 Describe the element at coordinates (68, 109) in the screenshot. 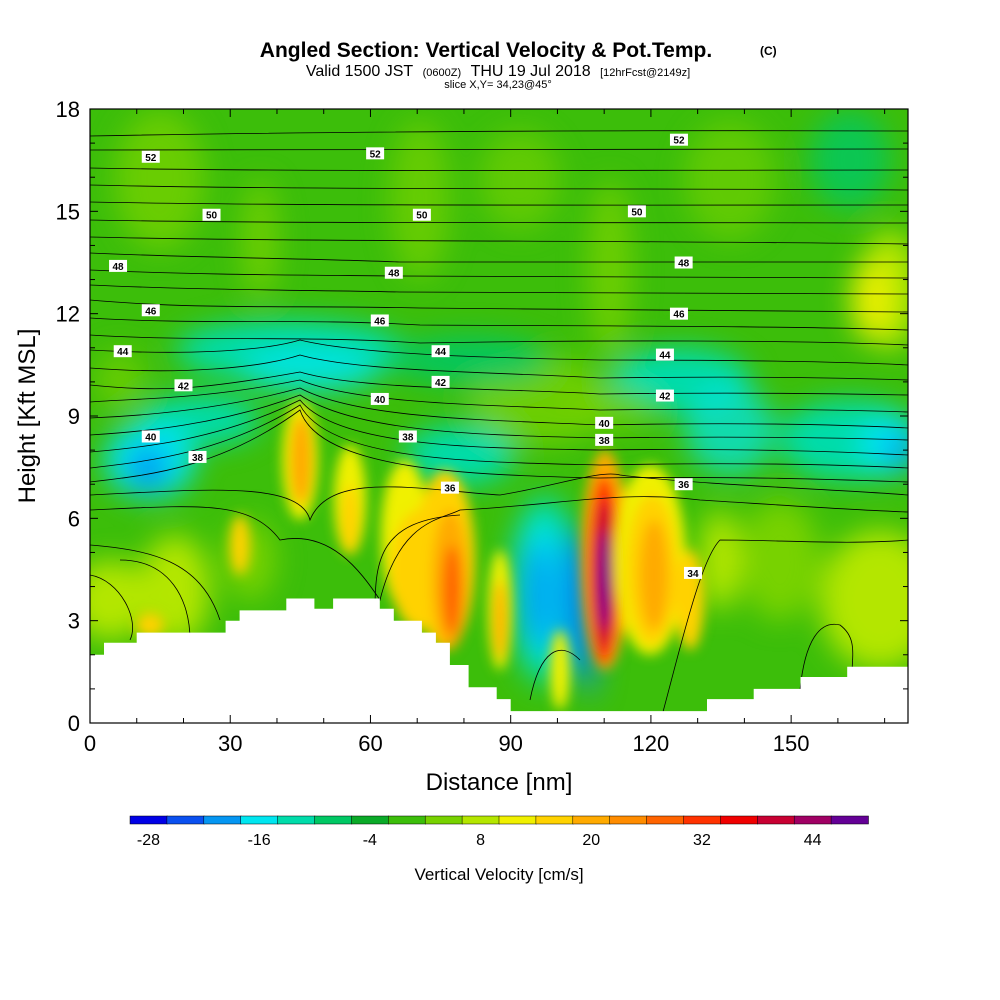

I see `y-tick-label: 18` at that location.